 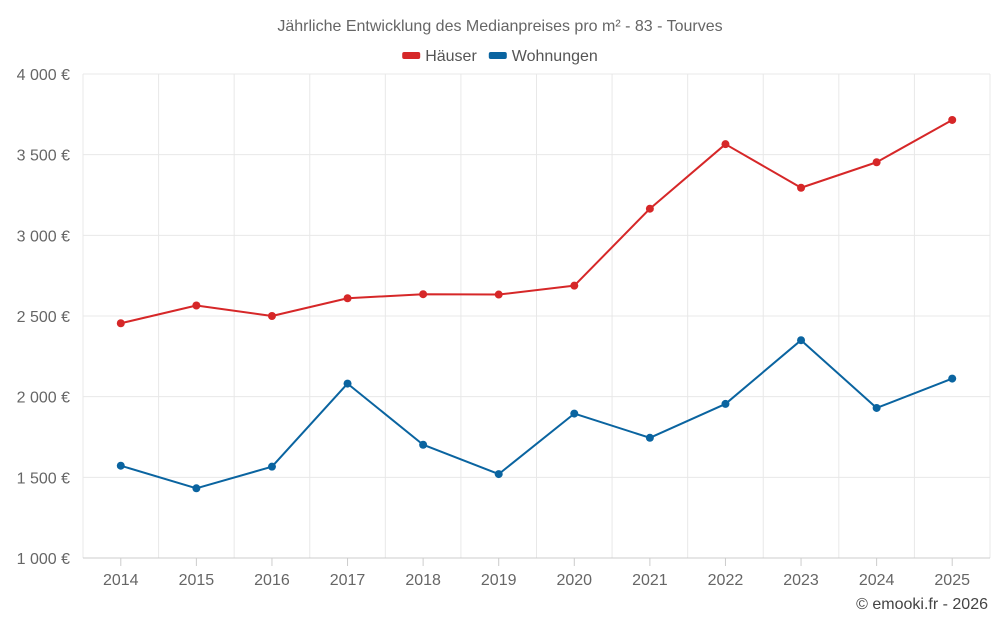 I want to click on credit-text: © emooki.fr - 2026, so click(x=922, y=604).